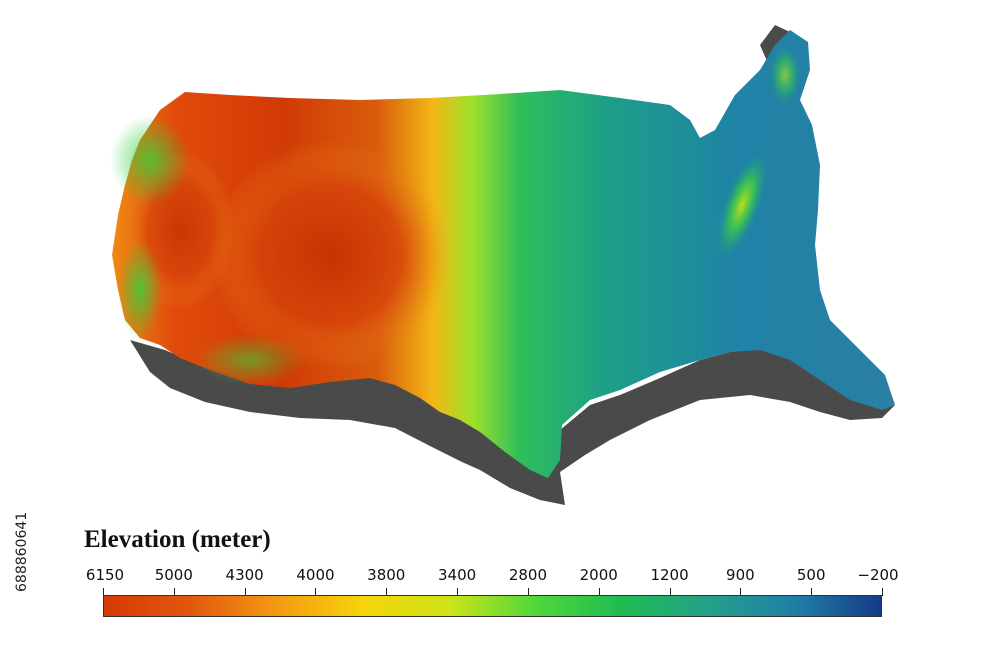 This screenshot has width=1000, height=662. Describe the element at coordinates (598, 575) in the screenshot. I see `legend-tick-label: 2000` at that location.